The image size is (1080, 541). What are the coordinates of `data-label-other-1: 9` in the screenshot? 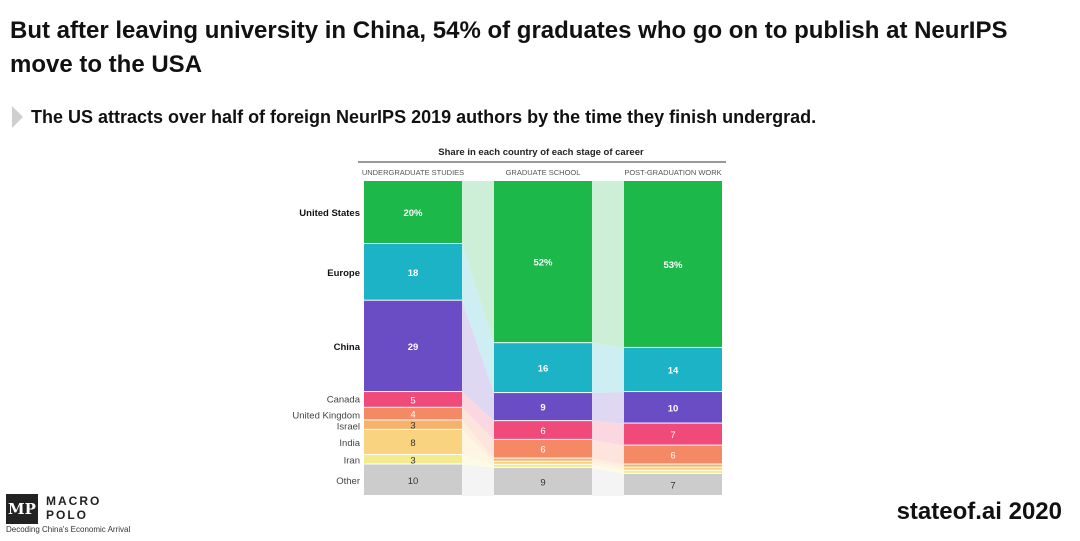 It's located at (542, 482).